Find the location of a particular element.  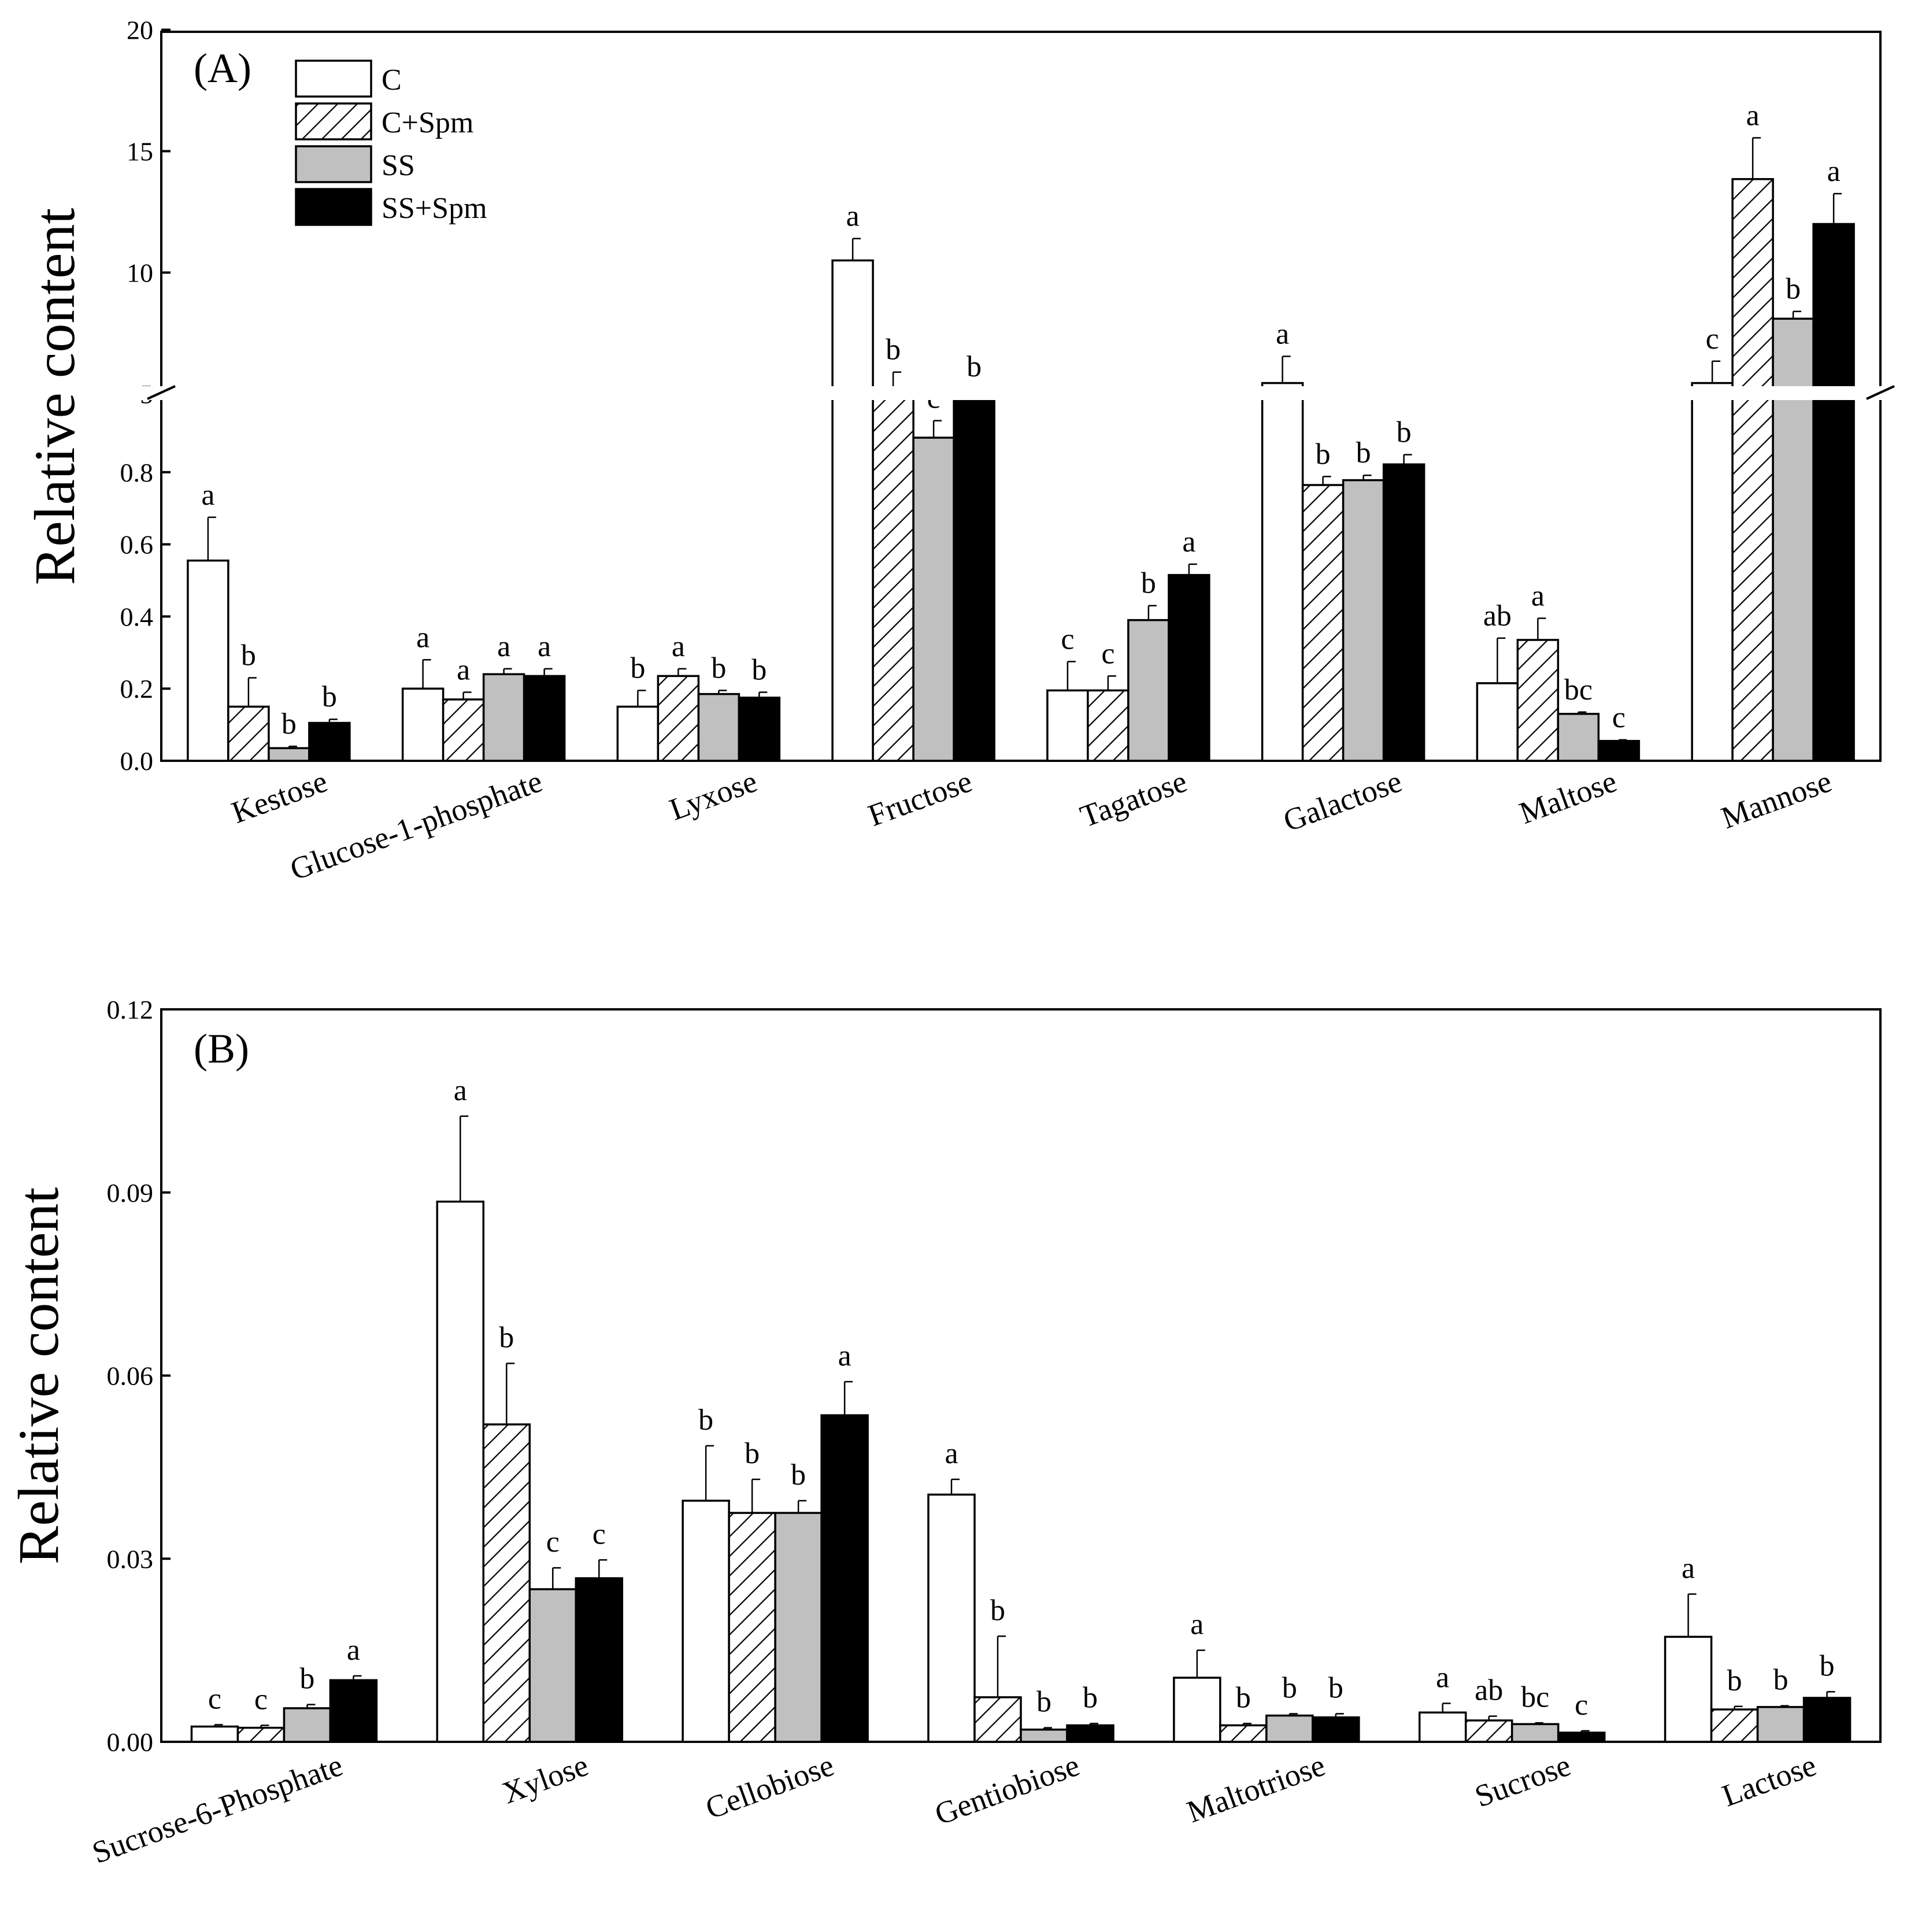

y-tick-label: 0.0 is located at coordinates (137, 761).